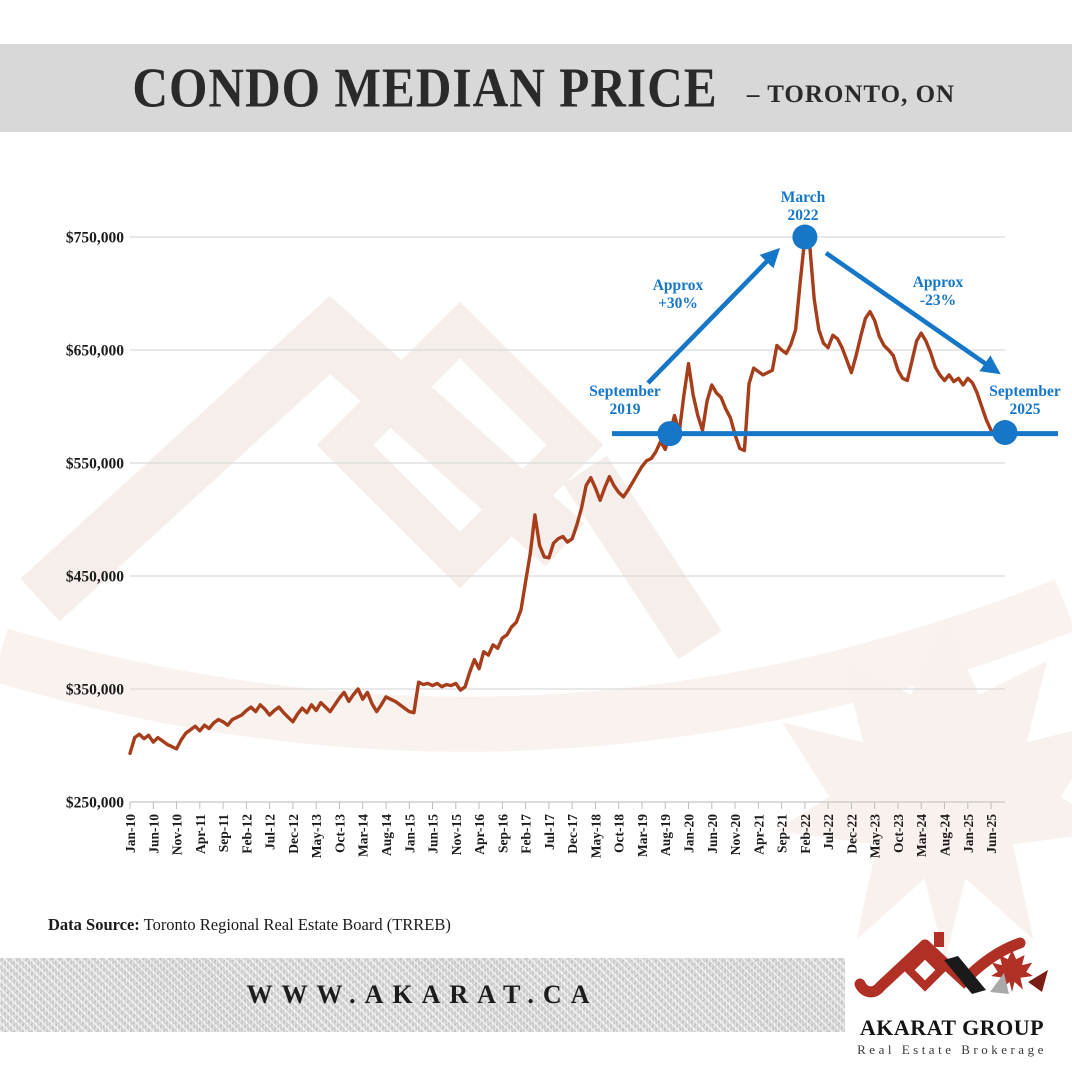 The width and height of the screenshot is (1072, 1070). What do you see at coordinates (95, 464) in the screenshot?
I see `y-axis-label: $550,000` at bounding box center [95, 464].